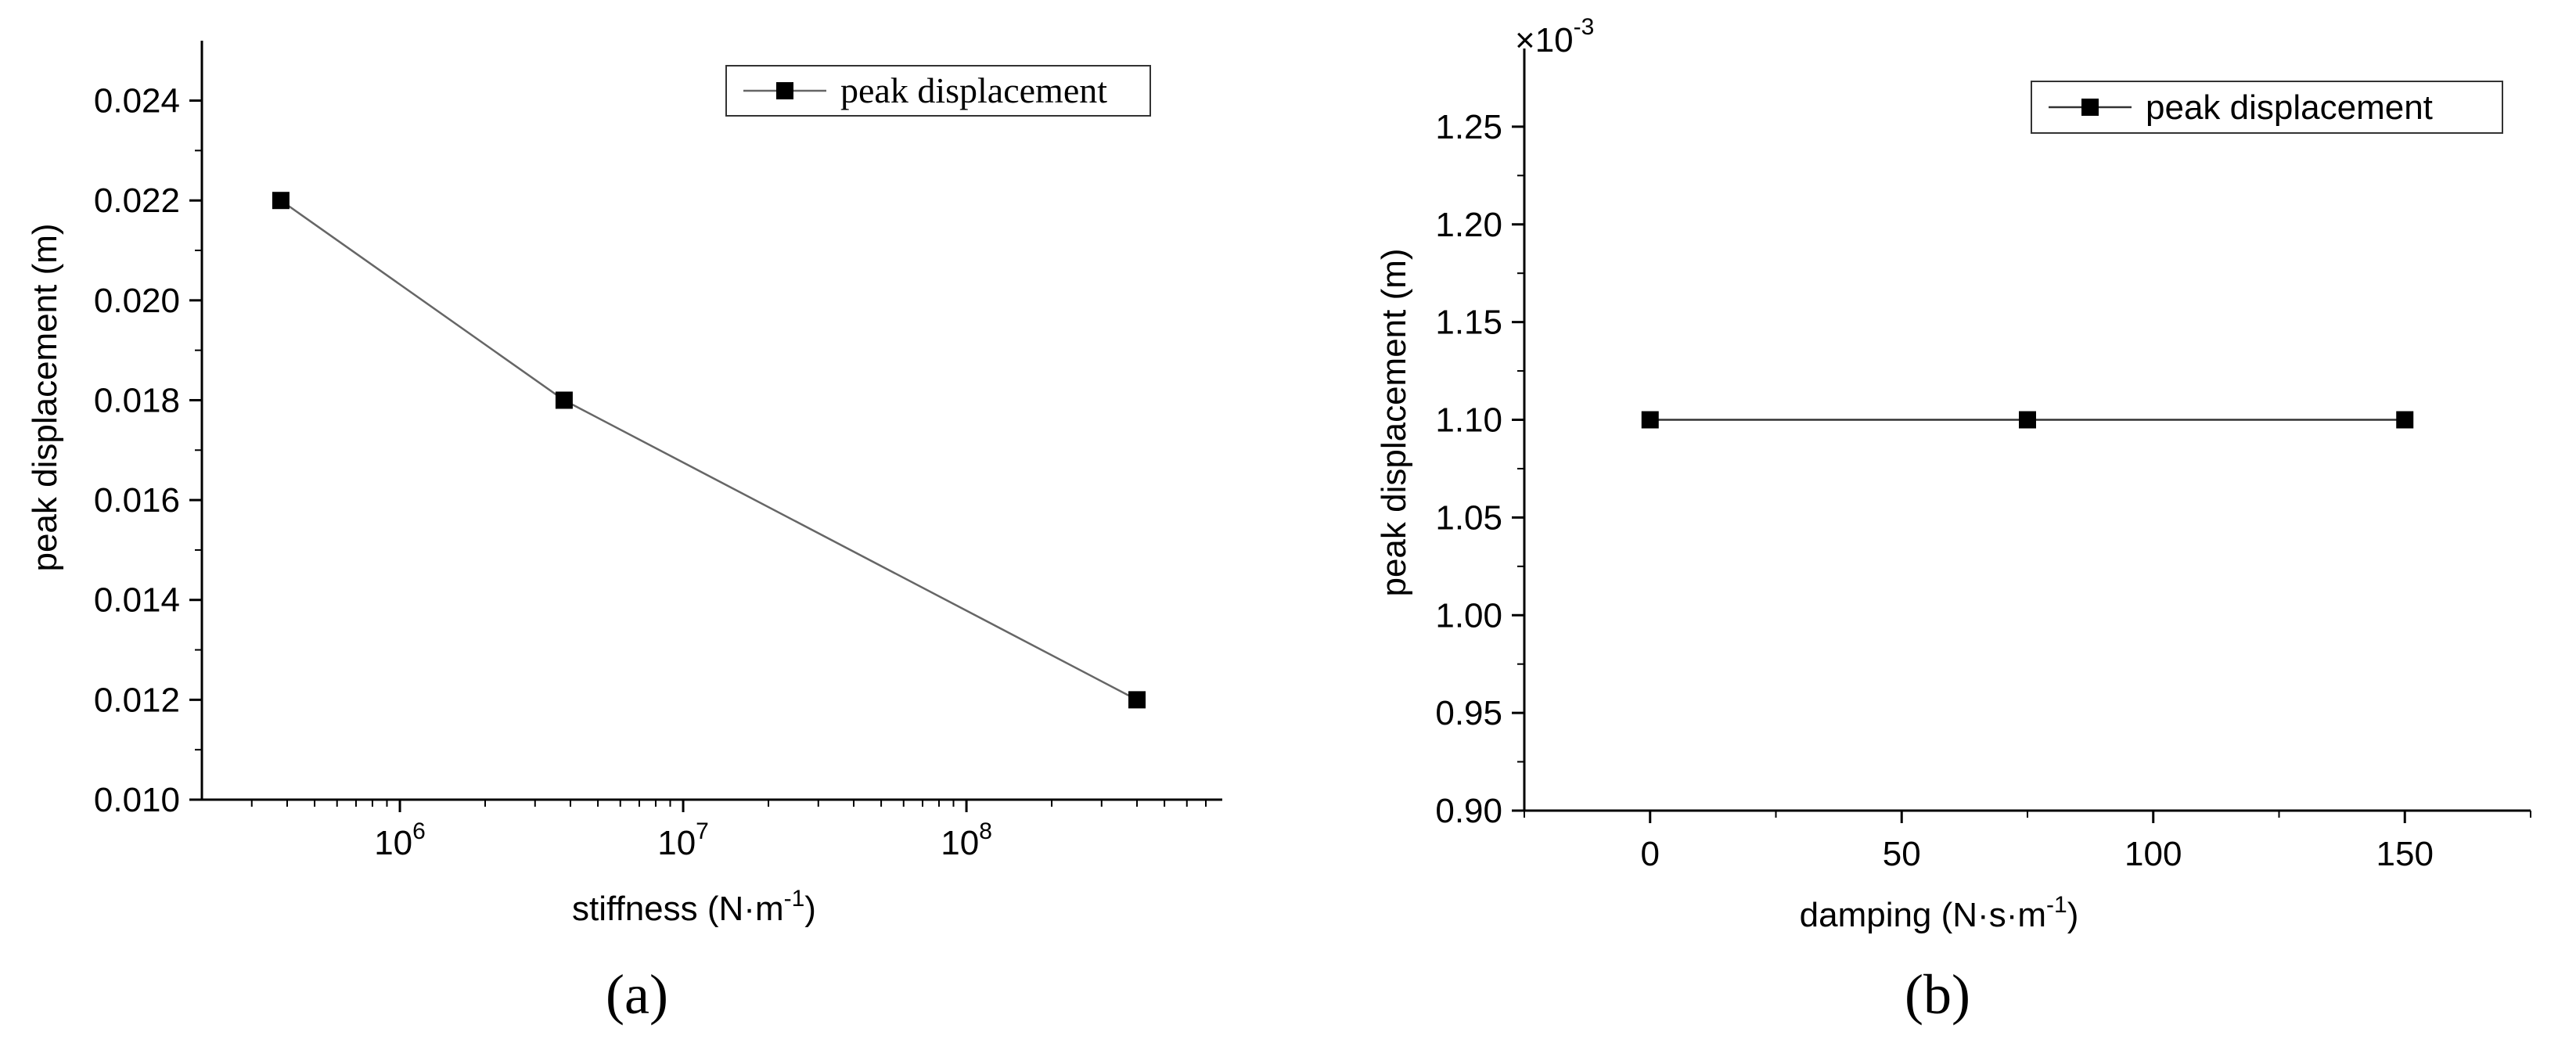  Describe the element at coordinates (1468, 713) in the screenshot. I see `y-tick-label: 0.95` at that location.